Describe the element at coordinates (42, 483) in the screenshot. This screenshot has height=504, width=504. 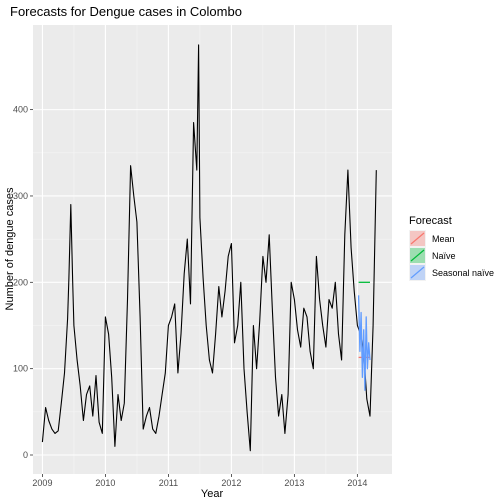
I see `x-tick-label: 2009` at that location.